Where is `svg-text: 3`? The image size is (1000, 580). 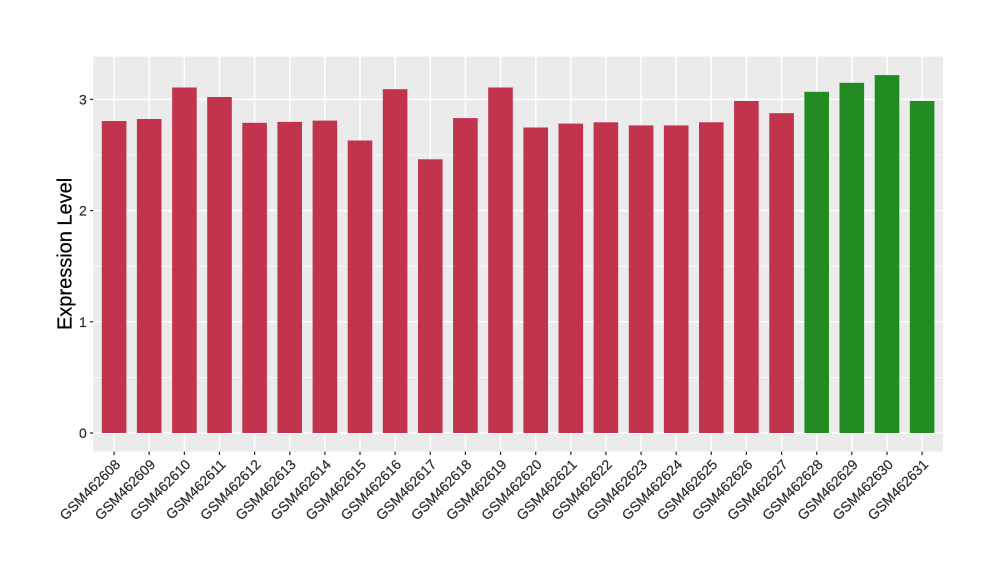
svg-text: 3 is located at coordinates (83, 99).